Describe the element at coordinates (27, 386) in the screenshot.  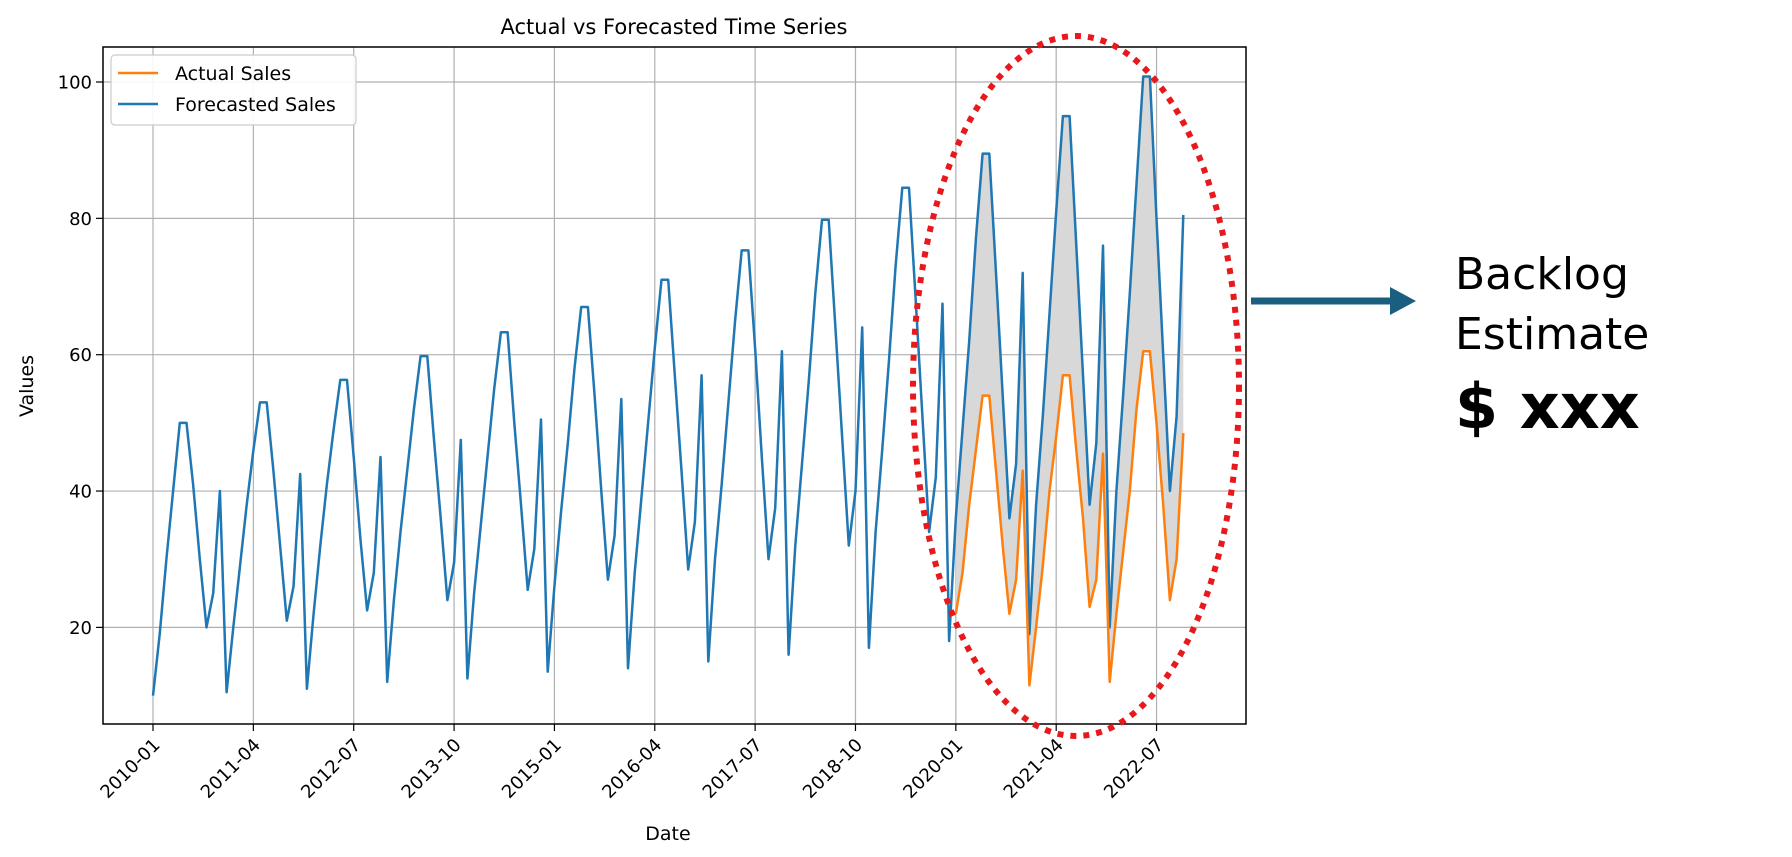
I see `y-axis-label: Values` at that location.